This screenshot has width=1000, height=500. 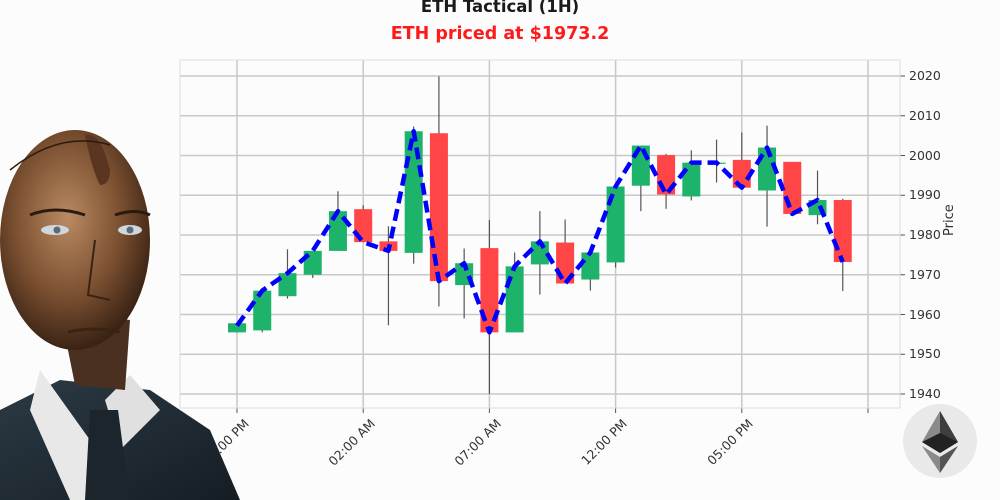 I want to click on y-tick-label: 2010, so click(x=925, y=115).